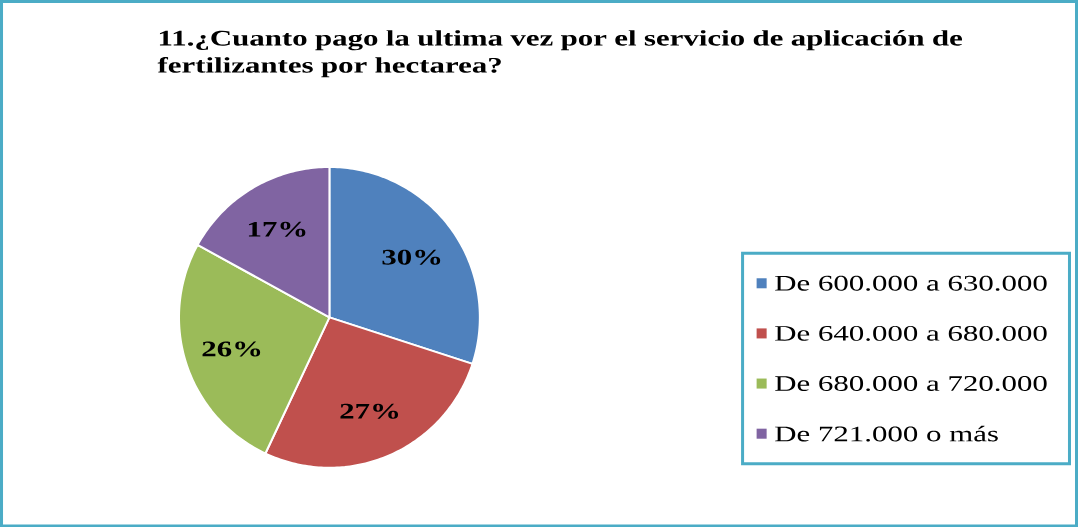 The image size is (1078, 527). I want to click on data-label: 27%, so click(369, 411).